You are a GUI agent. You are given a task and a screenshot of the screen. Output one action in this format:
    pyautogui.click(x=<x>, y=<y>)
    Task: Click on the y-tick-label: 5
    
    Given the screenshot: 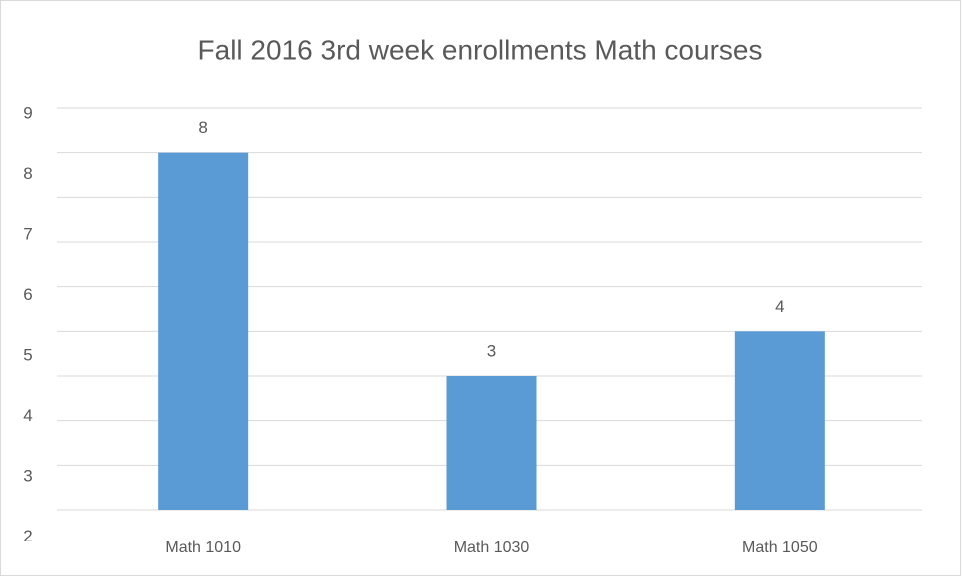 What is the action you would take?
    pyautogui.click(x=27, y=354)
    